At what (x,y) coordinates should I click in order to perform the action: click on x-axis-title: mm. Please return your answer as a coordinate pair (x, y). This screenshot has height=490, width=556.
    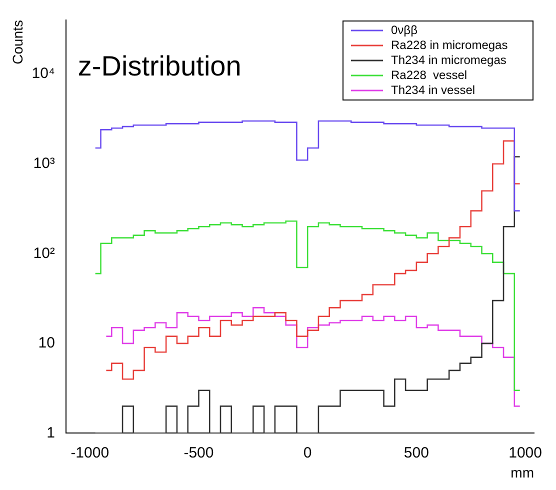
    Looking at the image, I should click on (522, 472).